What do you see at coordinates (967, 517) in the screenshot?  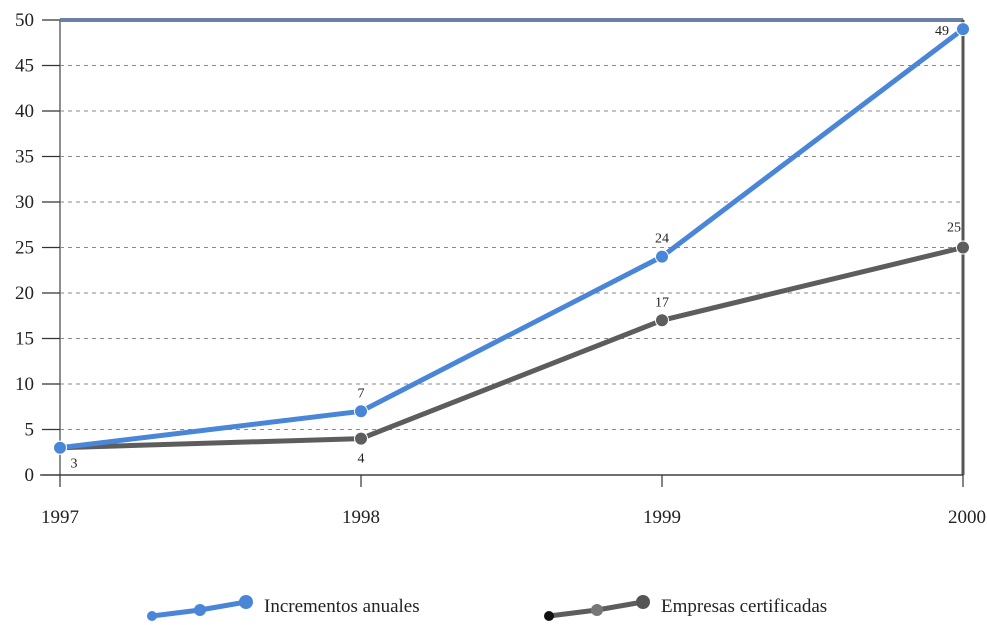 I see `x-tick-label: 2000` at bounding box center [967, 517].